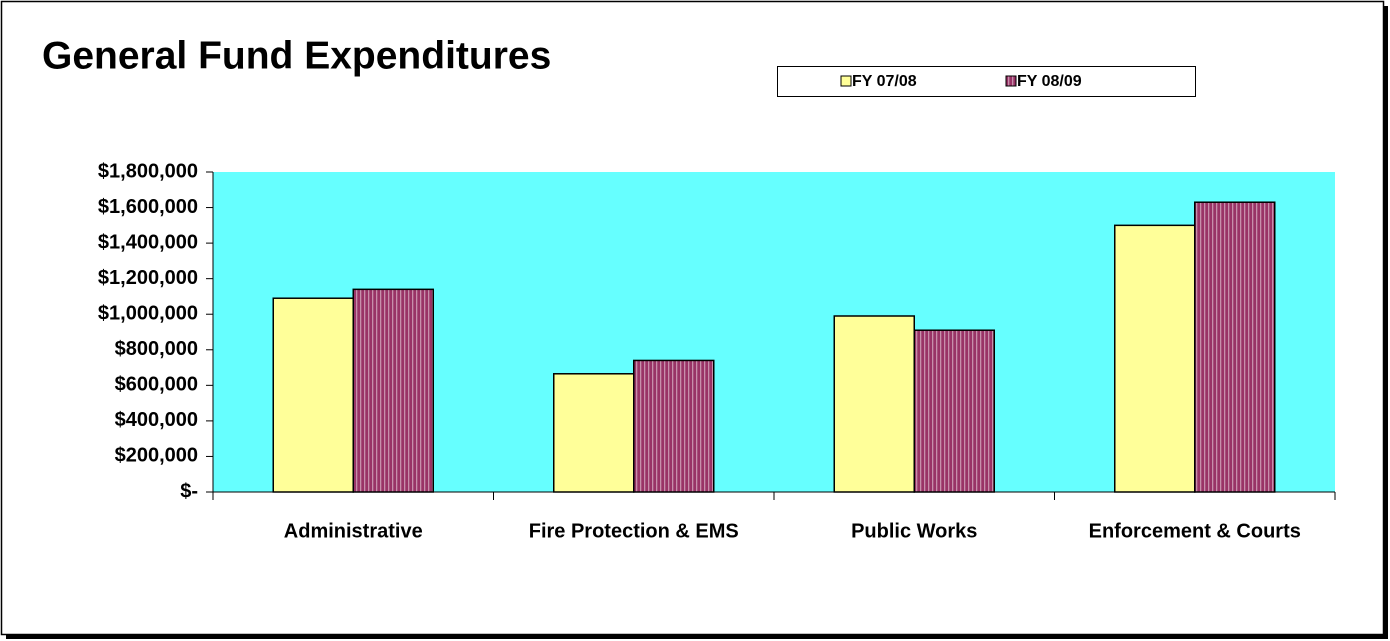 This screenshot has height=641, width=1390. What do you see at coordinates (884, 81) in the screenshot?
I see `legend-label: FY 07/08` at bounding box center [884, 81].